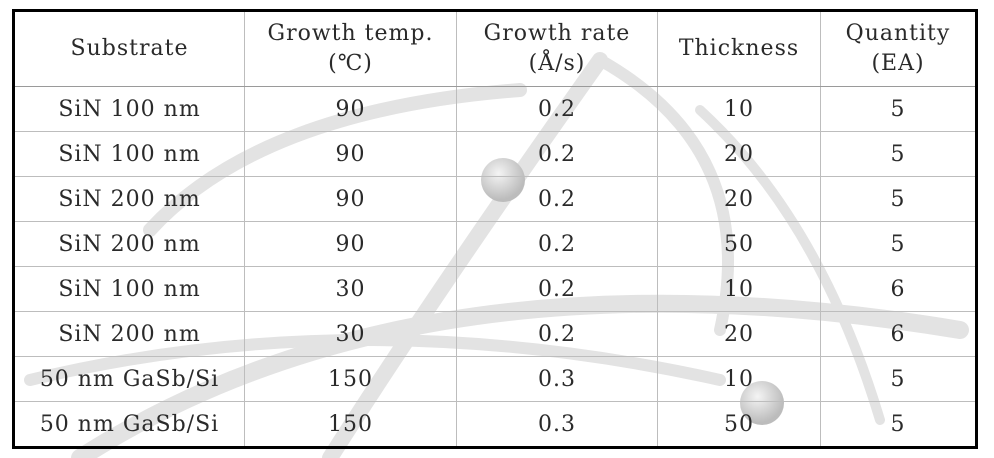 The image size is (994, 458). What do you see at coordinates (898, 33) in the screenshot?
I see `header-label: Quantity` at bounding box center [898, 33].